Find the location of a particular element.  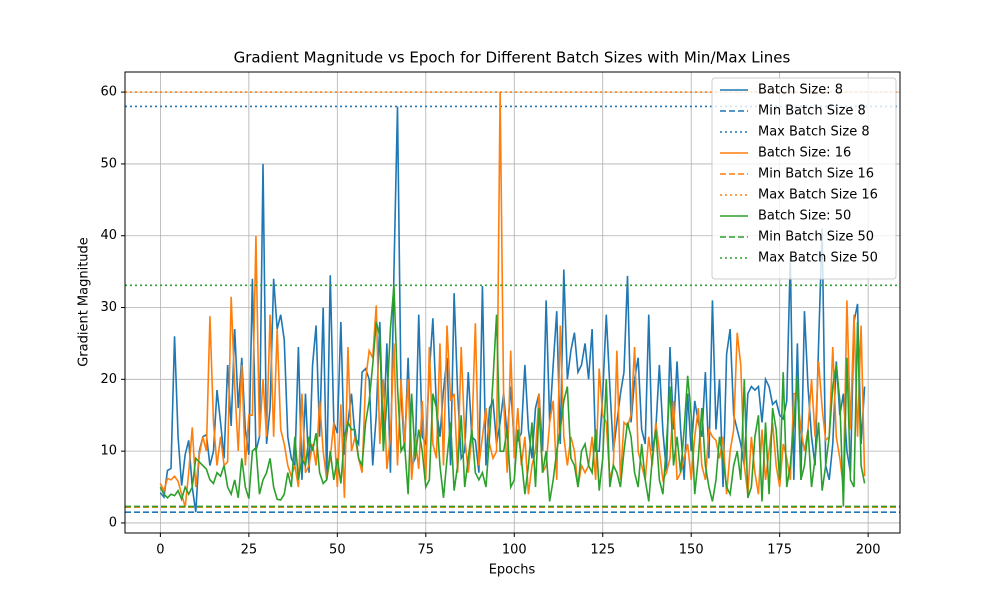

x-tick-label: 200 is located at coordinates (868, 550).